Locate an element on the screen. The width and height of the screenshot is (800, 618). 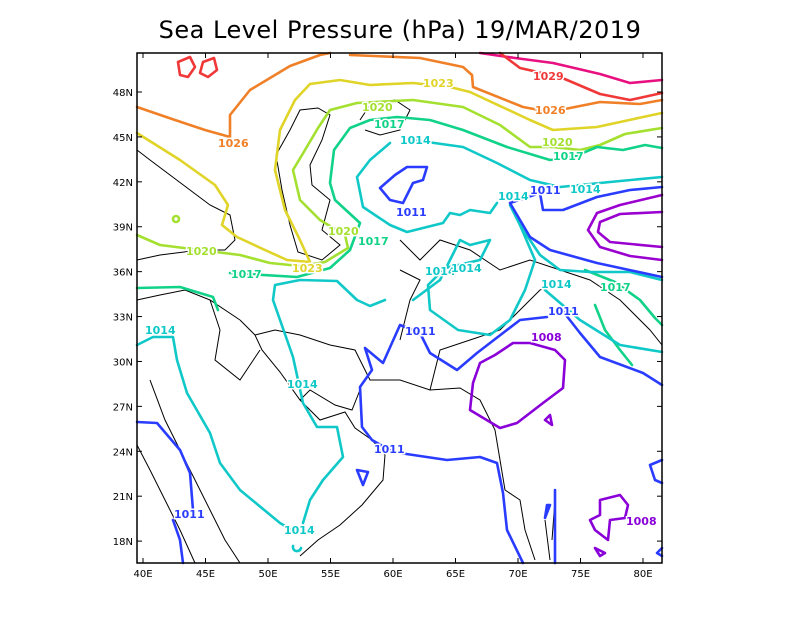
contour-1011-small is located at coordinates (509, 511).